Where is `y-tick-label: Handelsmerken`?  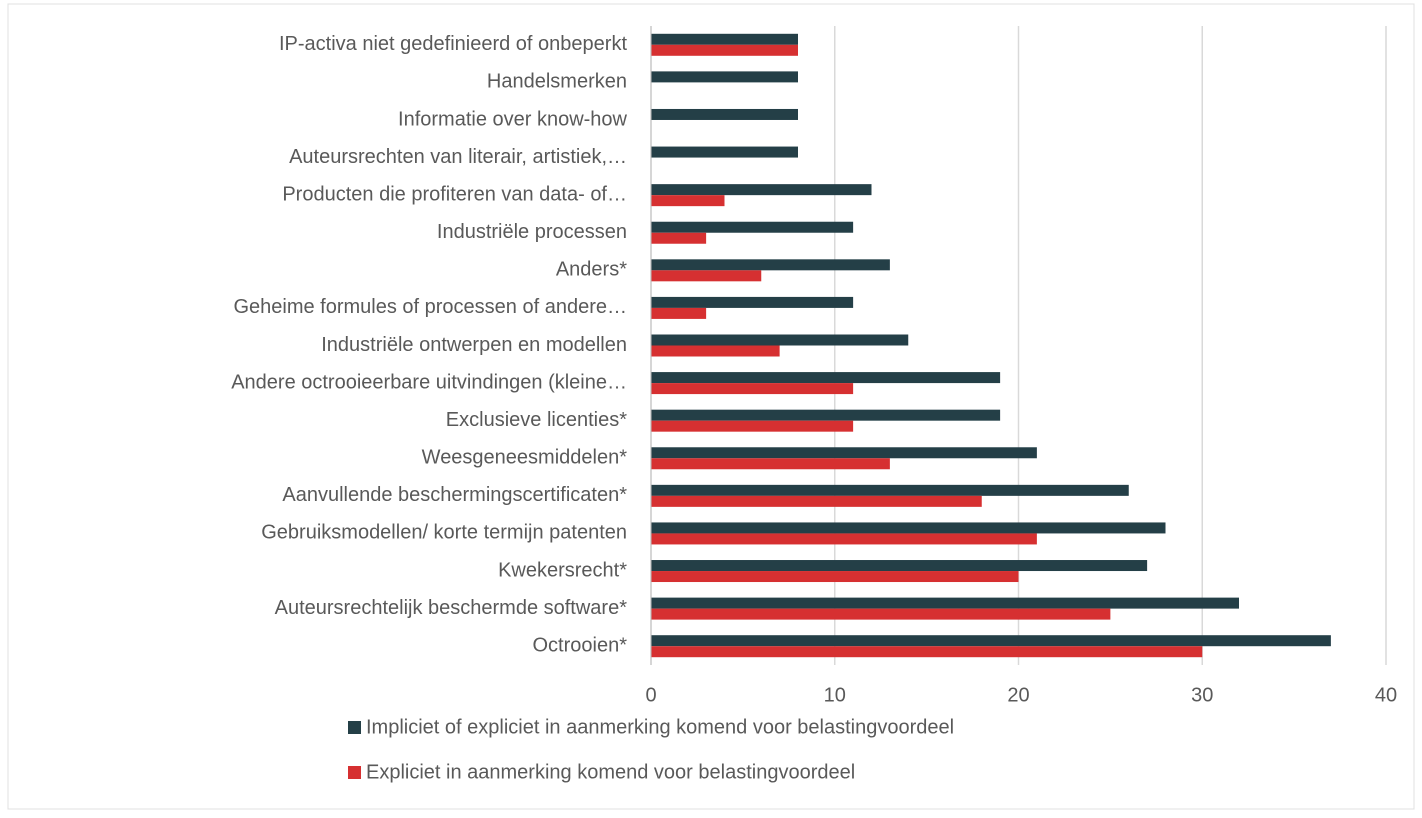 y-tick-label: Handelsmerken is located at coordinates (557, 82).